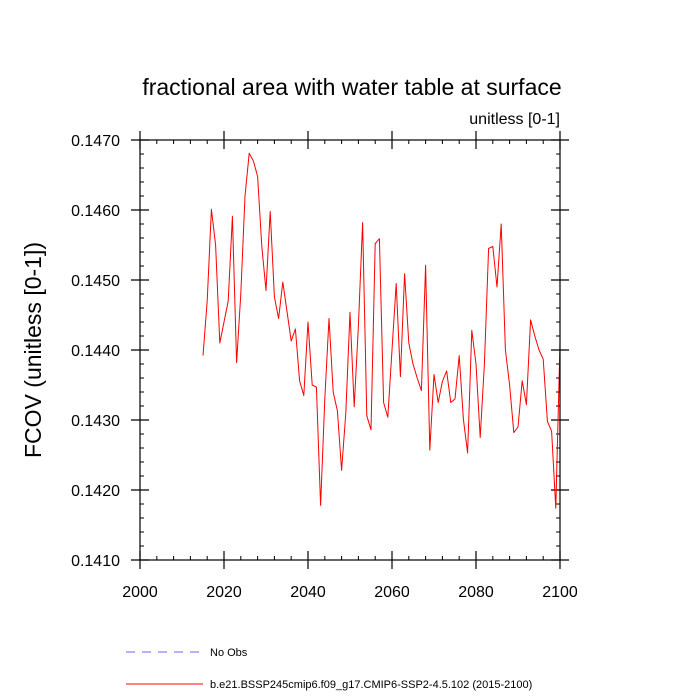 The image size is (700, 700). I want to click on legend-label-no-obs: No Obs, so click(229, 653).